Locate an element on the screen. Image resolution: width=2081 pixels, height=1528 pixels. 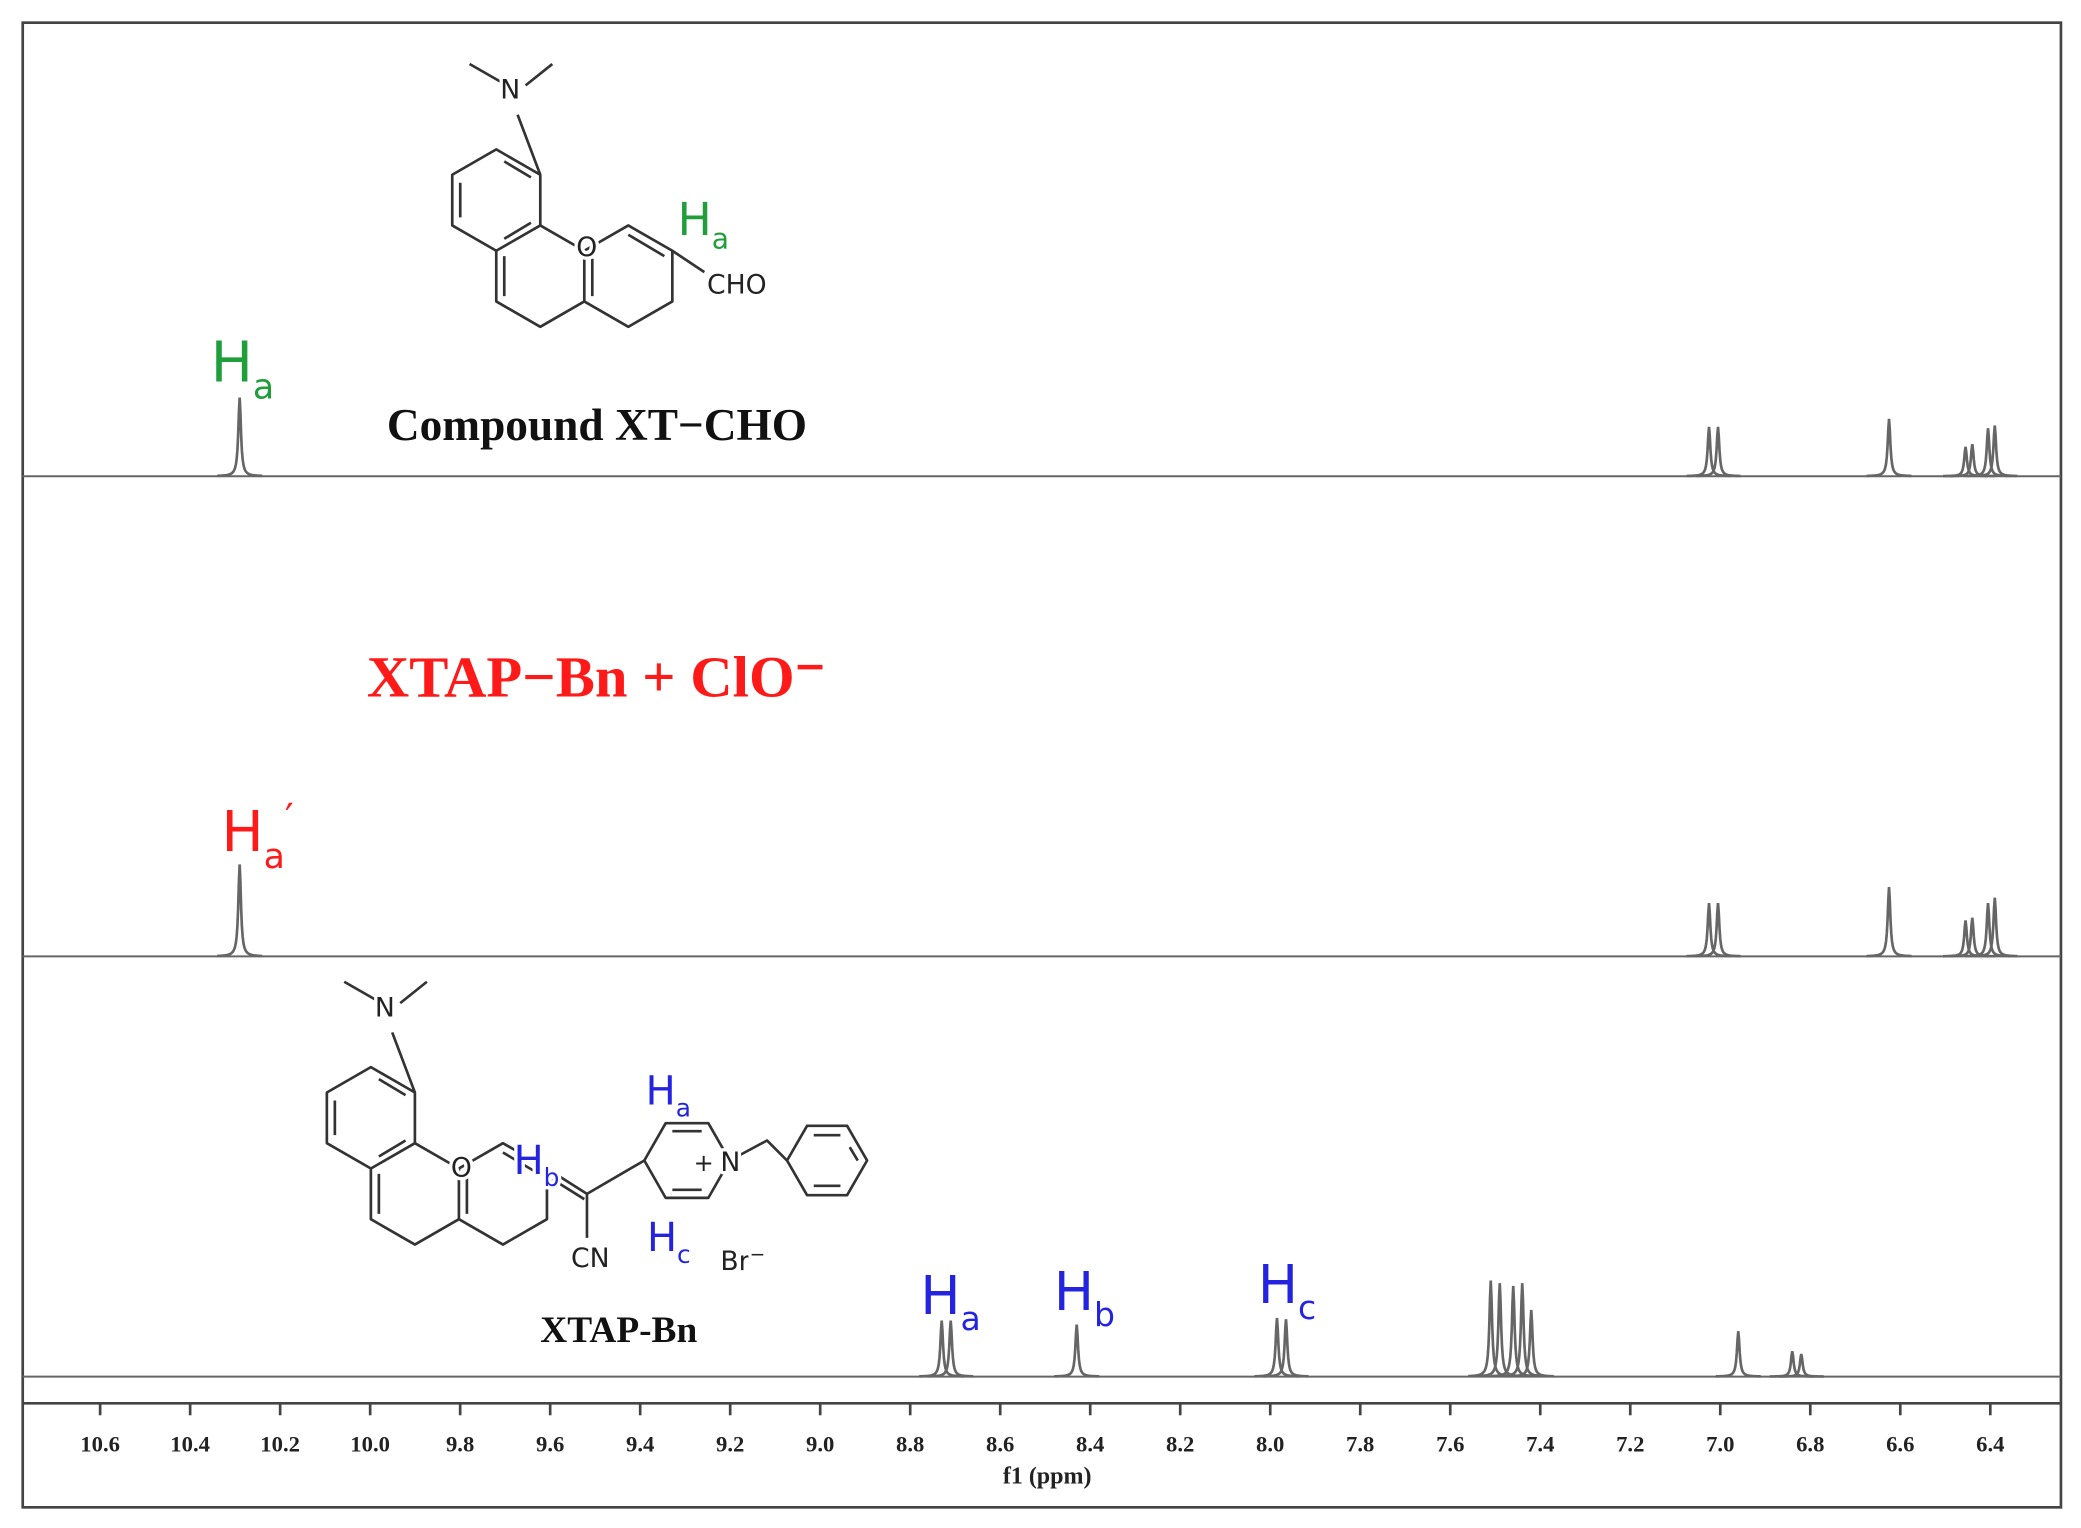
annotation-text: CHO is located at coordinates (737, 284).